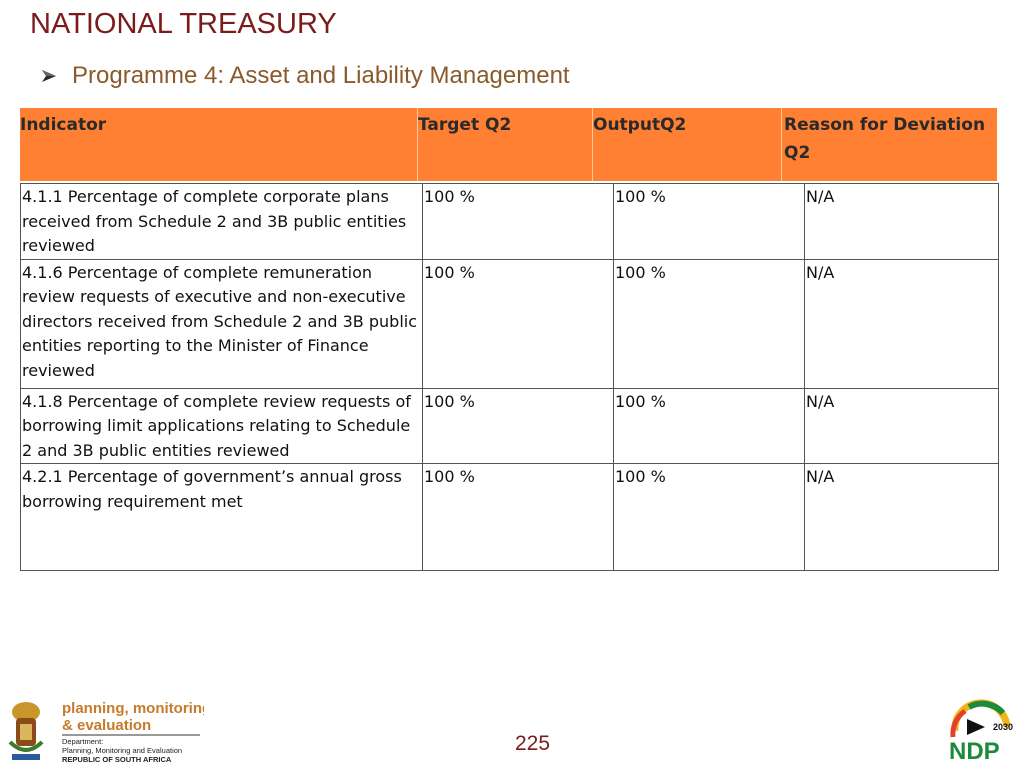  Describe the element at coordinates (49, 76) in the screenshot. I see `arrow-bullet-icon` at that location.